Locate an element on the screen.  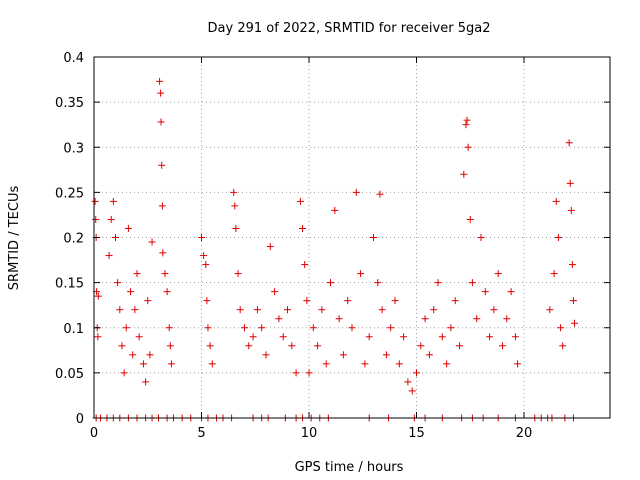
y-tick-label: 0.25 is located at coordinates (69, 193).